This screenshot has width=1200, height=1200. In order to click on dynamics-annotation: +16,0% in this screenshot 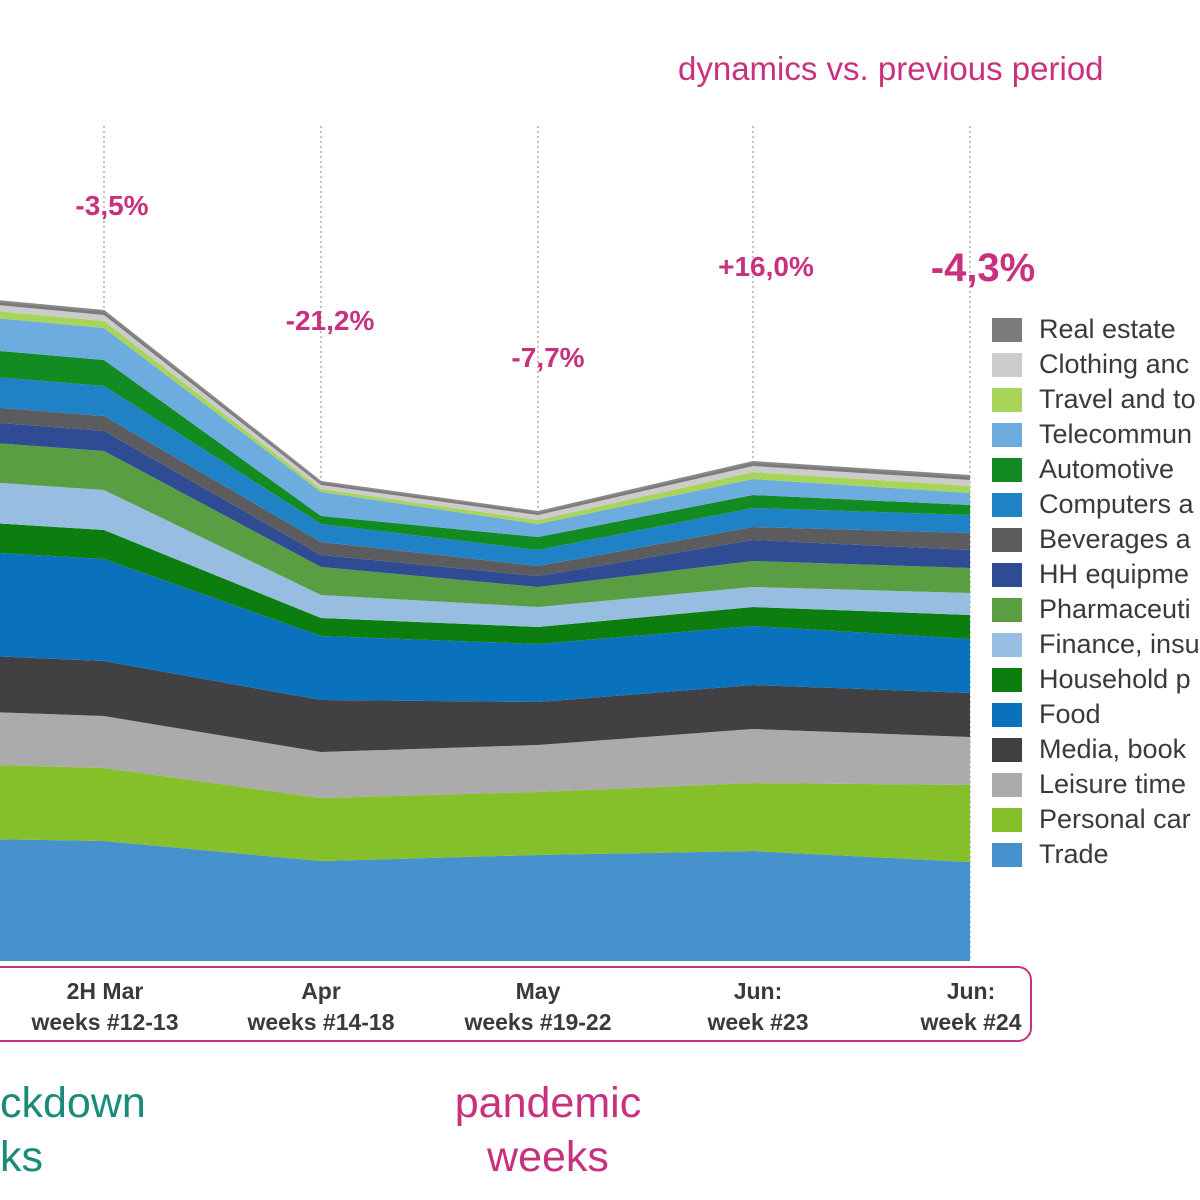, I will do `click(766, 266)`.